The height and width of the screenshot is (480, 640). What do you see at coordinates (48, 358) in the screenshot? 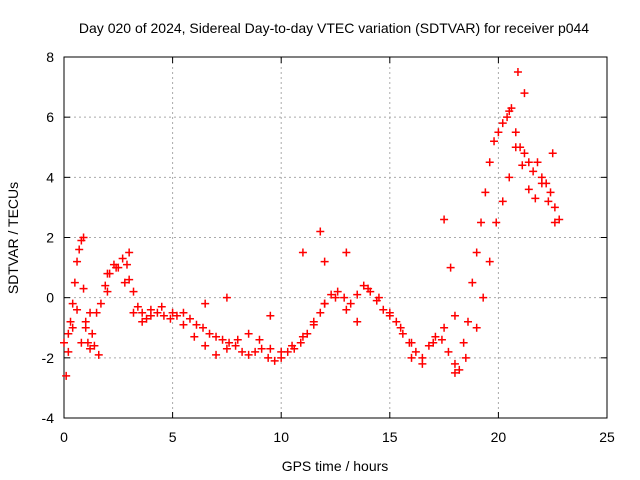
I see `y-tick-label: -2` at bounding box center [48, 358].